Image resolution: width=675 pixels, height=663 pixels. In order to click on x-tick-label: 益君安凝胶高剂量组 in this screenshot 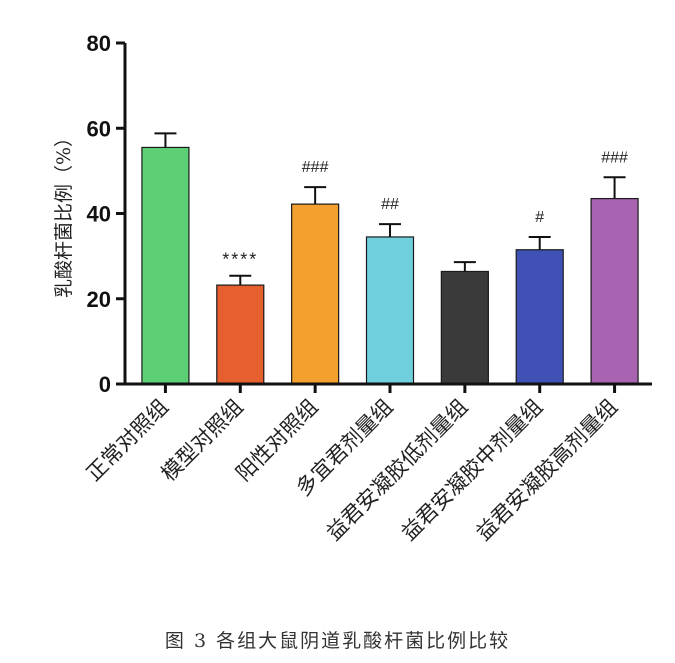, I will do `click(546, 470)`.